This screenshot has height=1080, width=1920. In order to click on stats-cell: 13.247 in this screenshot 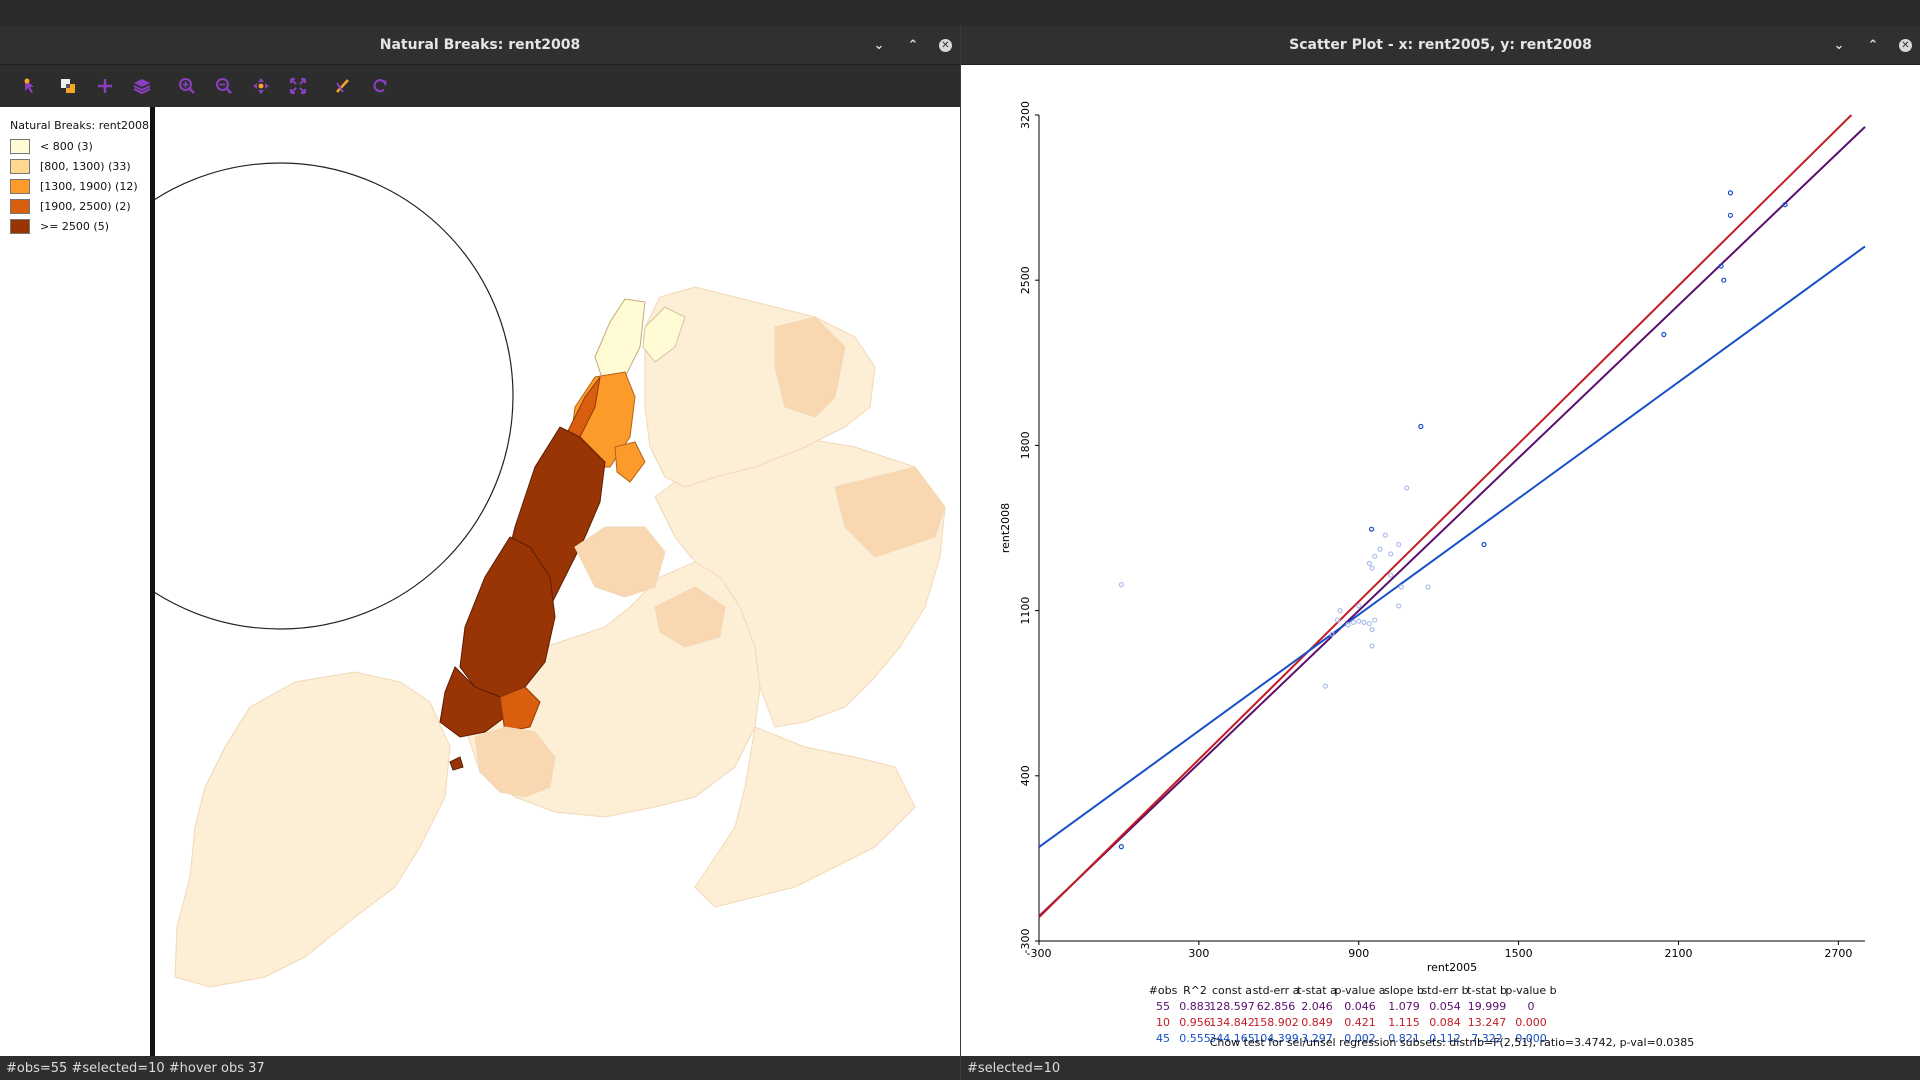, I will do `click(1487, 1022)`.